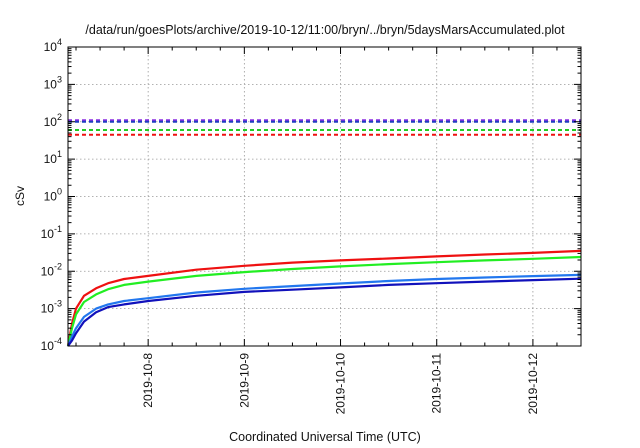 Image resolution: width=640 pixels, height=448 pixels. Describe the element at coordinates (53, 195) in the screenshot. I see `y-tick-label: 10⁰` at that location.